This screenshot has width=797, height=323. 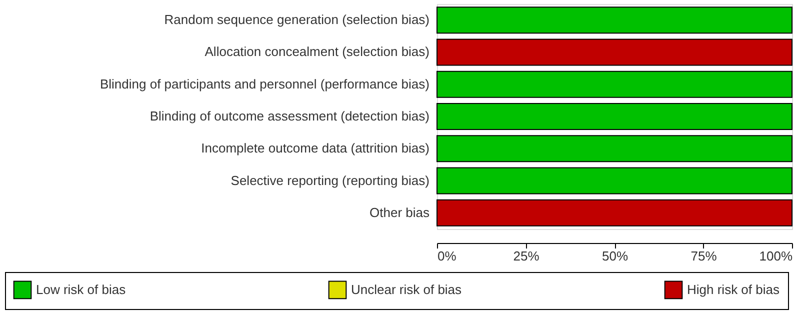 I want to click on y-tick-label: Blinding of participants and personnel (performance bias), so click(x=265, y=84).